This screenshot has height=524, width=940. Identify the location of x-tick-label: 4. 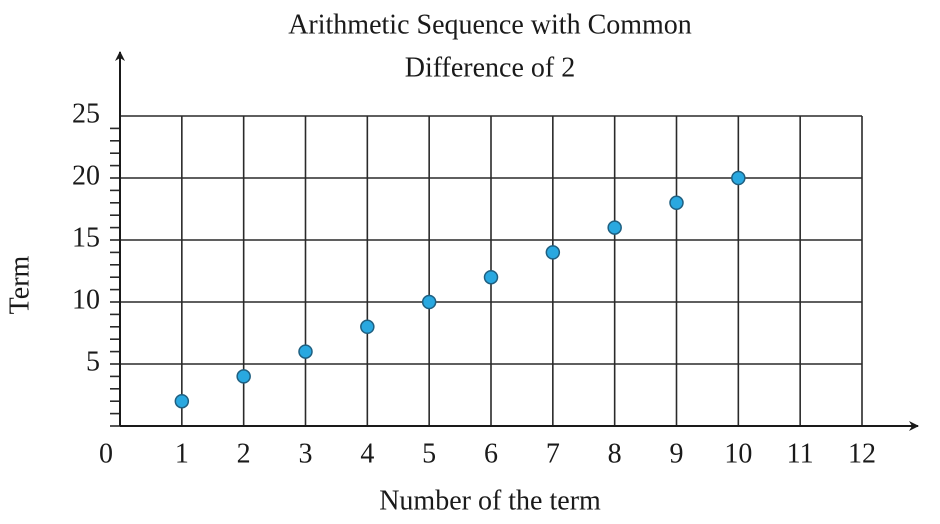
(367, 453).